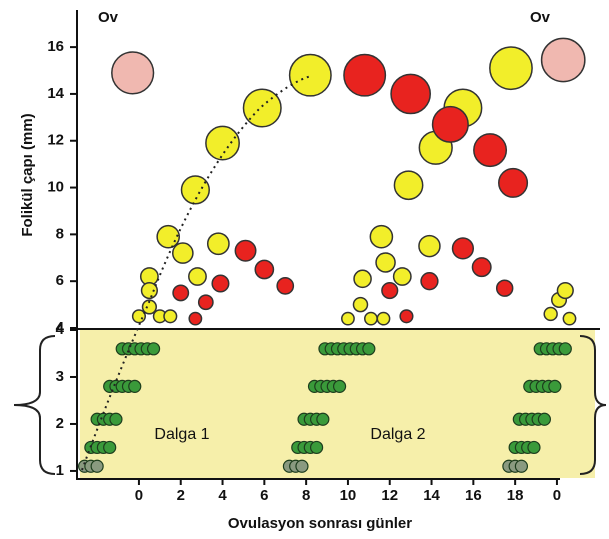 Image resolution: width=609 pixels, height=539 pixels. What do you see at coordinates (181, 434) in the screenshot?
I see `wave-label: Dalga 1` at bounding box center [181, 434].